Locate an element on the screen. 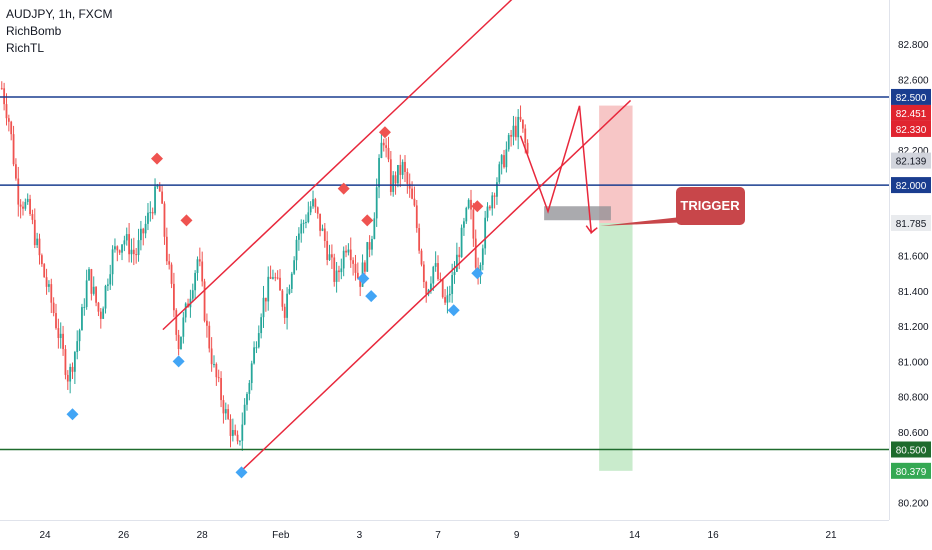 The height and width of the screenshot is (550, 932). price-tick-label: 81.600 is located at coordinates (913, 257).